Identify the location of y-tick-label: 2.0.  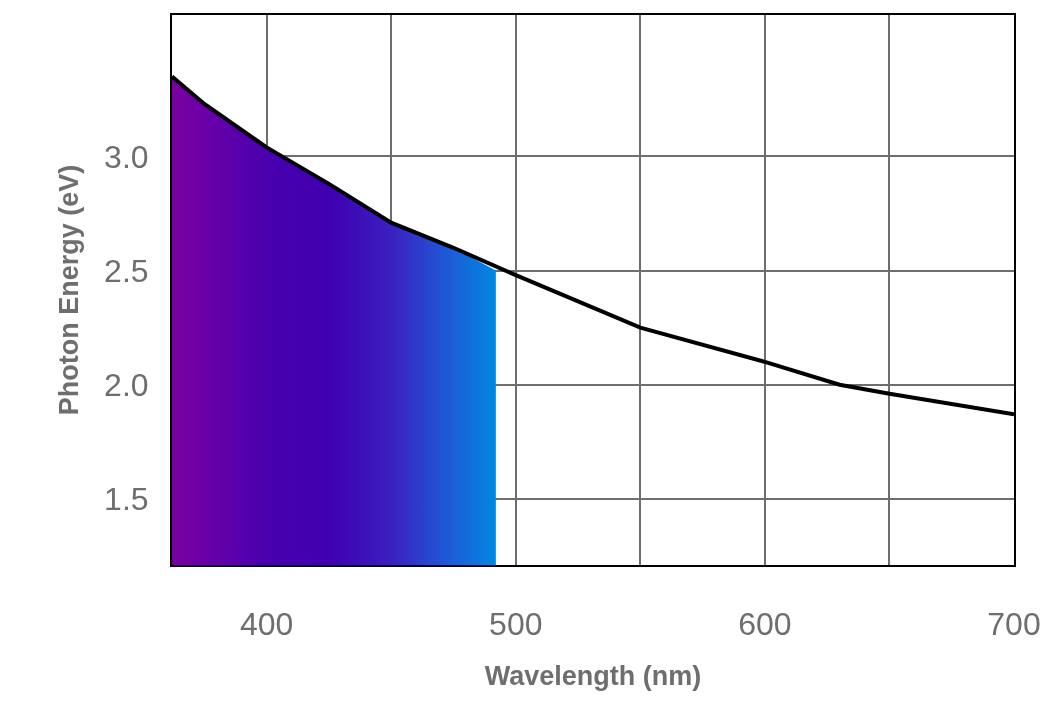
(126, 384).